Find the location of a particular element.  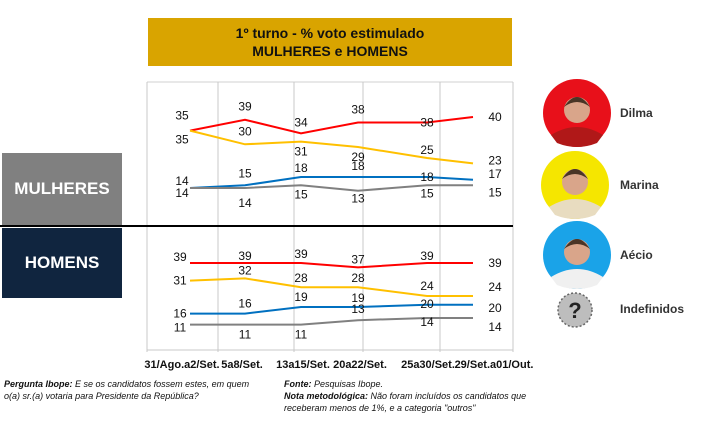

note-label: Nota metodológica: is located at coordinates (326, 396).